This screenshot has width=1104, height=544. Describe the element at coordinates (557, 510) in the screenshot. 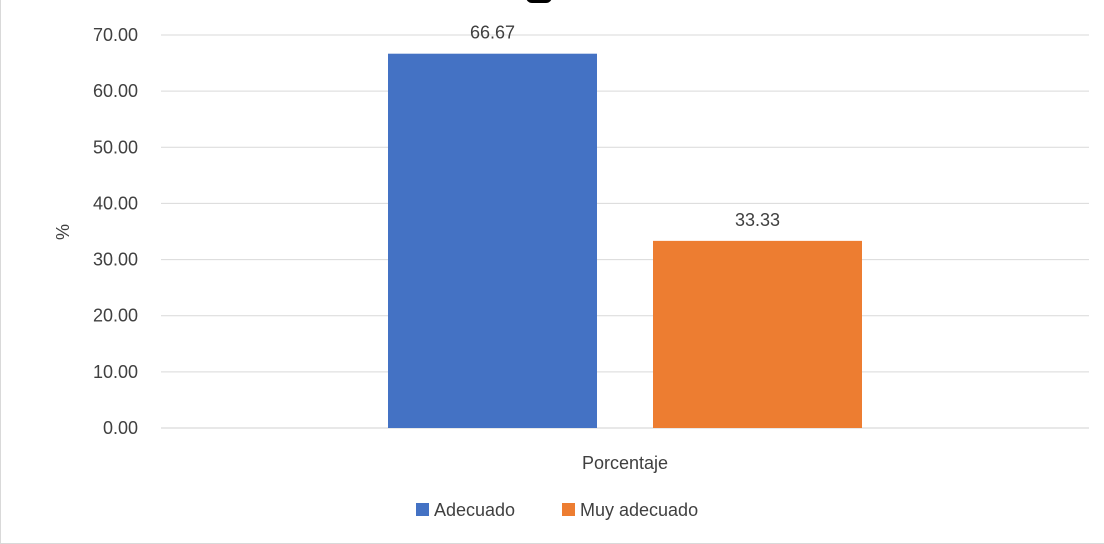

I see `legend: Adecuado Muy adecuado` at that location.